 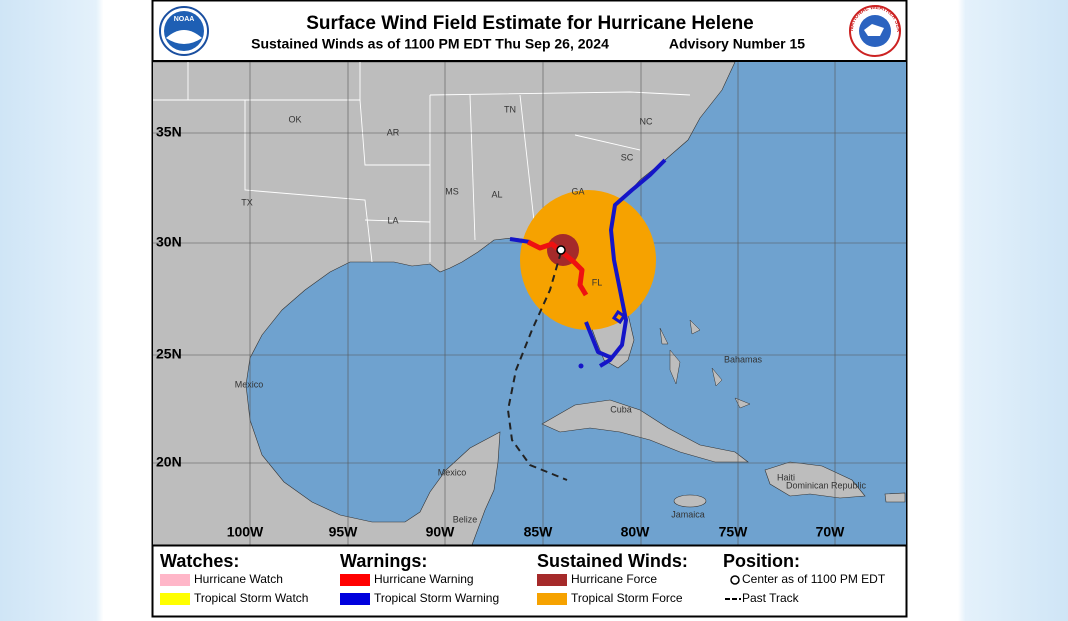 What do you see at coordinates (743, 359) in the screenshot?
I see `region-label: Bahamas` at bounding box center [743, 359].